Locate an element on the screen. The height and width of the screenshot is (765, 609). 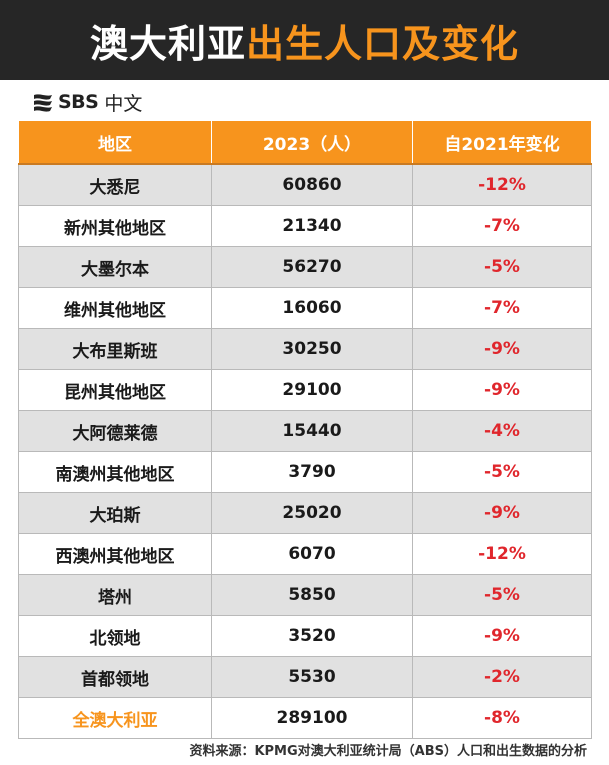
births-cell: 21340 is located at coordinates (312, 226).